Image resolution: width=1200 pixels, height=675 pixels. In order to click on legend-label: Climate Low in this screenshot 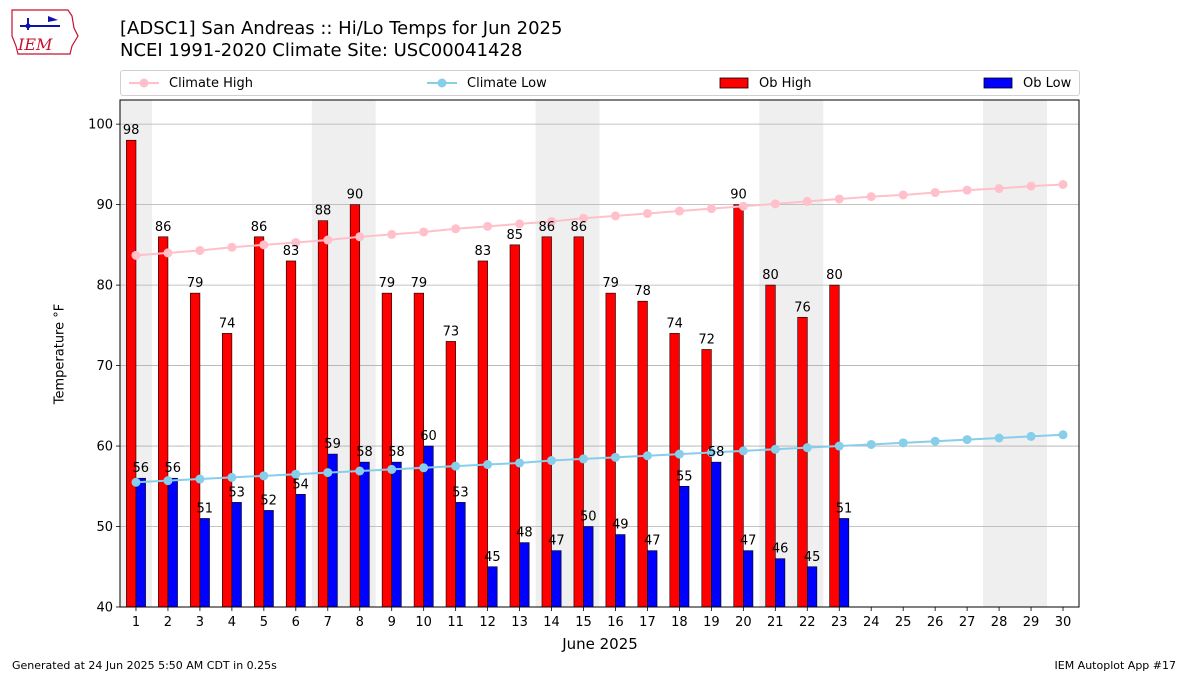, I will do `click(507, 83)`.